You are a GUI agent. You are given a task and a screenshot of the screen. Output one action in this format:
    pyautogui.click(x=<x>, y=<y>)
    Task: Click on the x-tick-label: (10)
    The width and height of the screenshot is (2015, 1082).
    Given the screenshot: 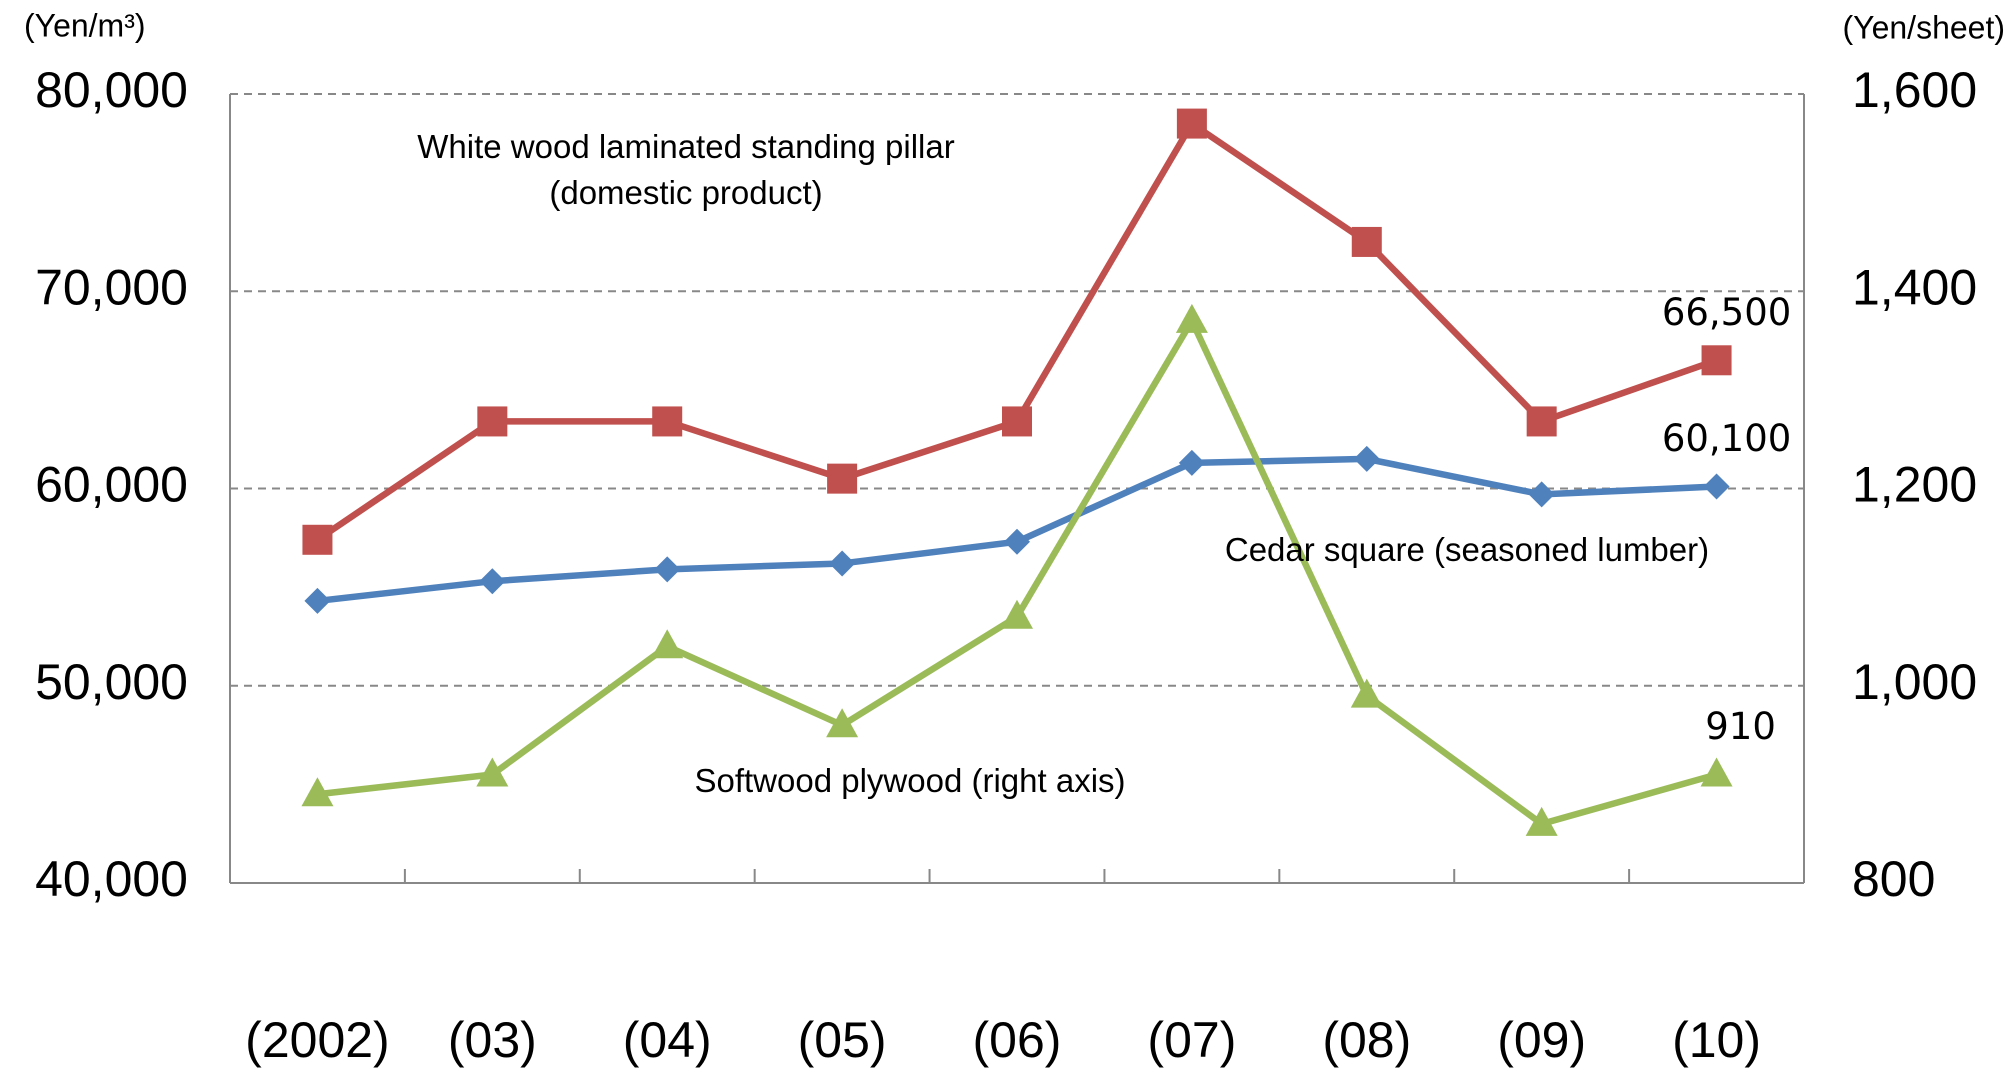 What is the action you would take?
    pyautogui.click(x=1716, y=1040)
    